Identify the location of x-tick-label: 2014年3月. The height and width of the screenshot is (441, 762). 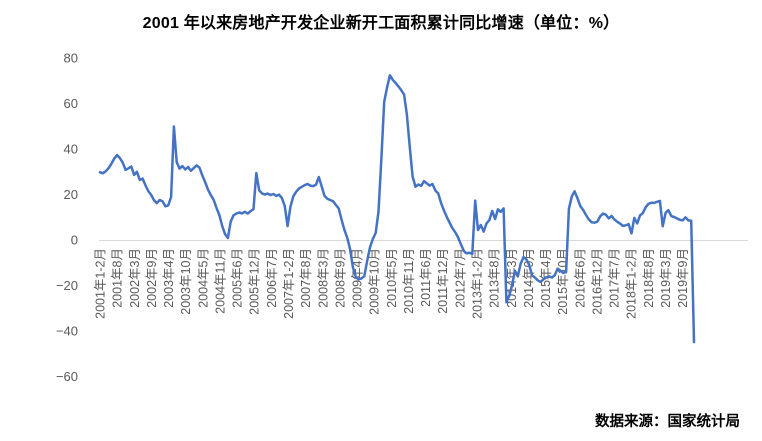
(512, 278).